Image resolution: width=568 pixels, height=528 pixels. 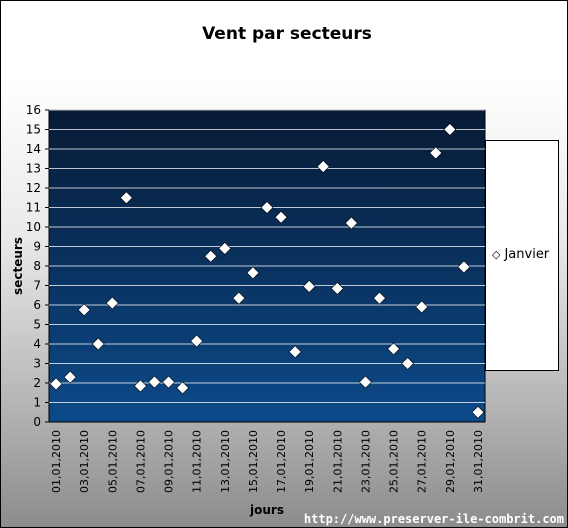 What do you see at coordinates (56, 461) in the screenshot?
I see `x-tick-label: 01,01,2010` at bounding box center [56, 461].